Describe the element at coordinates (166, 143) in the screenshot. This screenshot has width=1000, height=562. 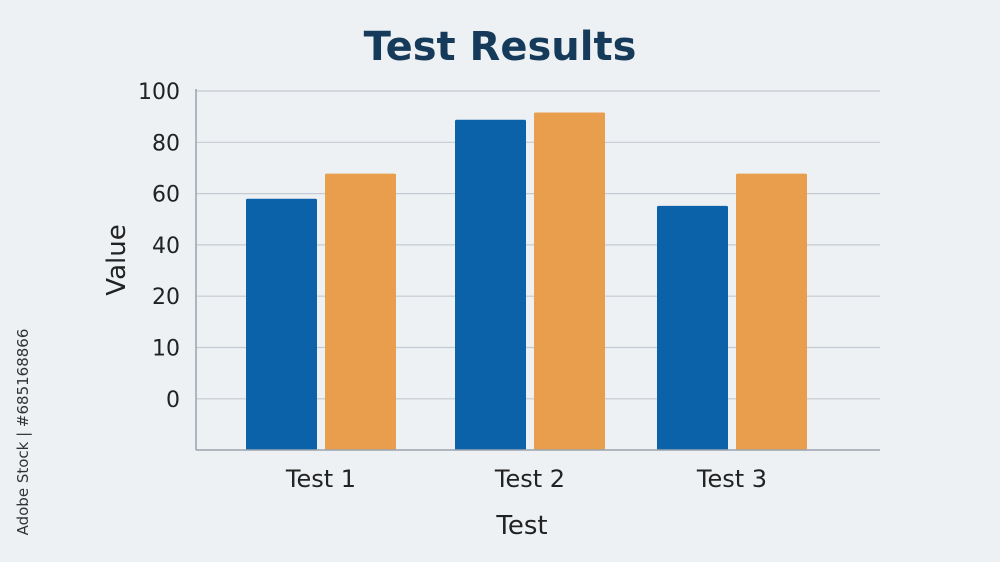
I see `y-tick-label: 80` at that location.